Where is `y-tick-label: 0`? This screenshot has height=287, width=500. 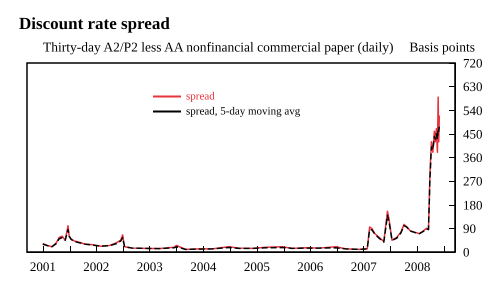 y-tick-label: 0 is located at coordinates (466, 252).